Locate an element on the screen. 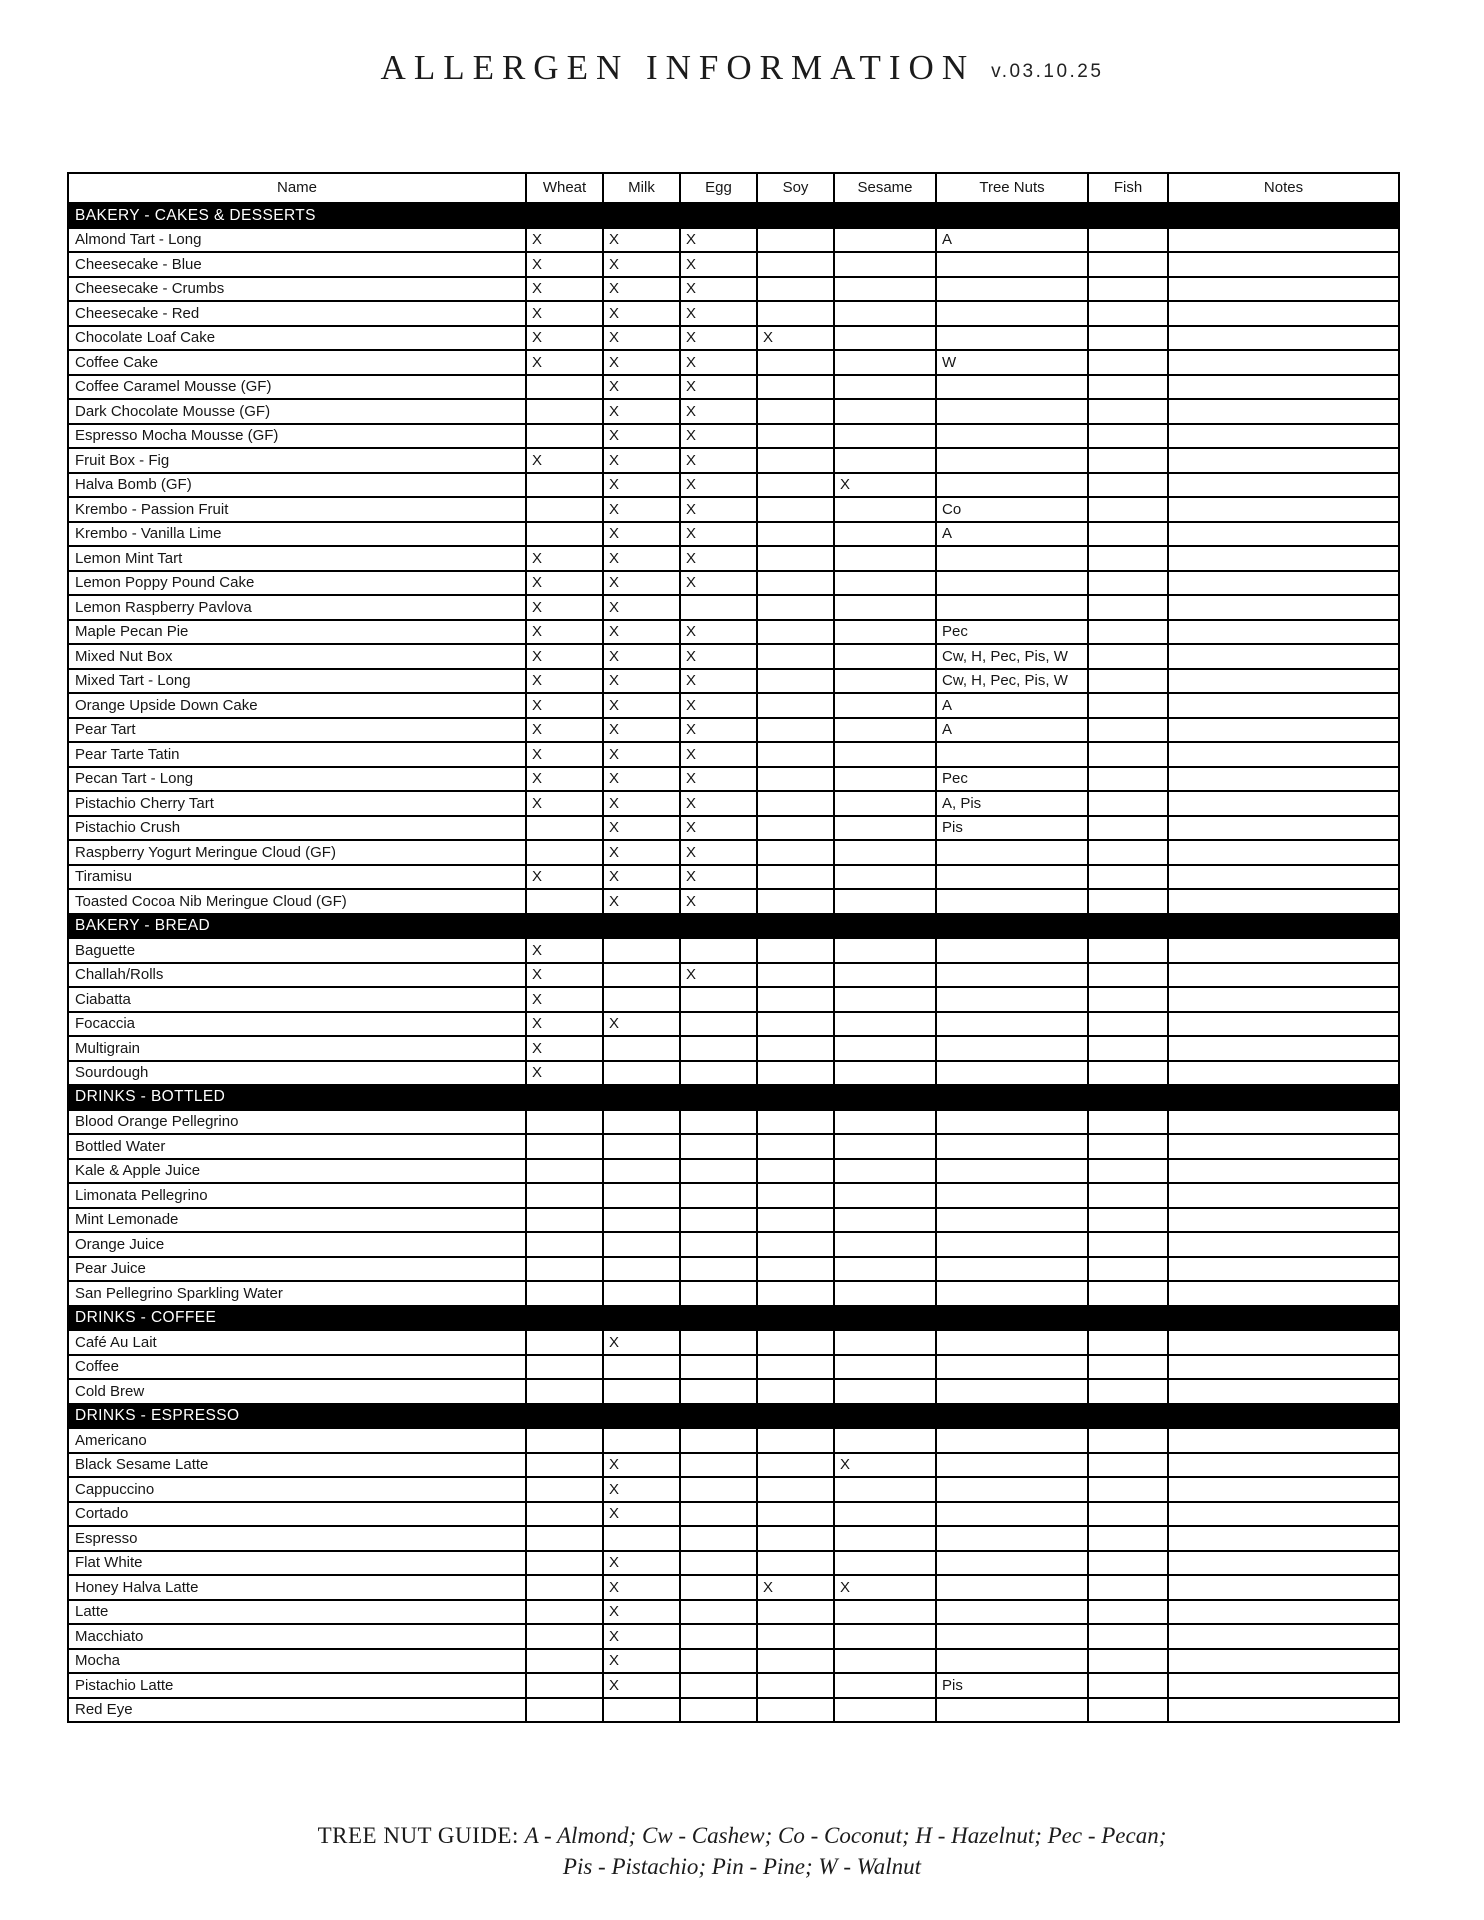 Image resolution: width=1484 pixels, height=1920 pixels. column-header-milk: Milk is located at coordinates (641, 188).